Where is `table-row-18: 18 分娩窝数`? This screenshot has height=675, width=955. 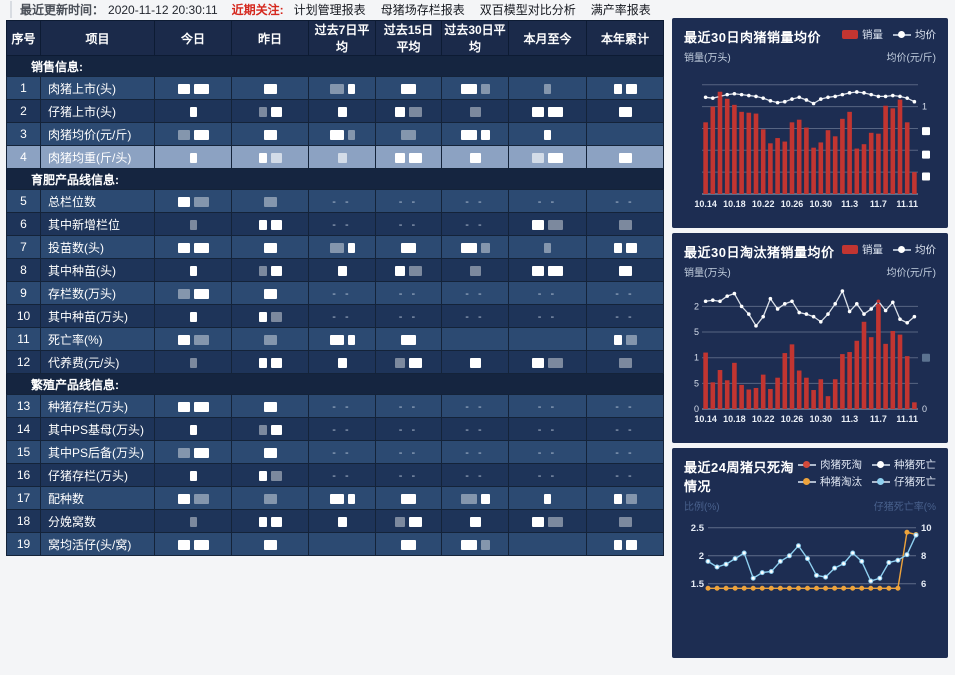
table-row-18: 18 分娩窝数 is located at coordinates (335, 521).